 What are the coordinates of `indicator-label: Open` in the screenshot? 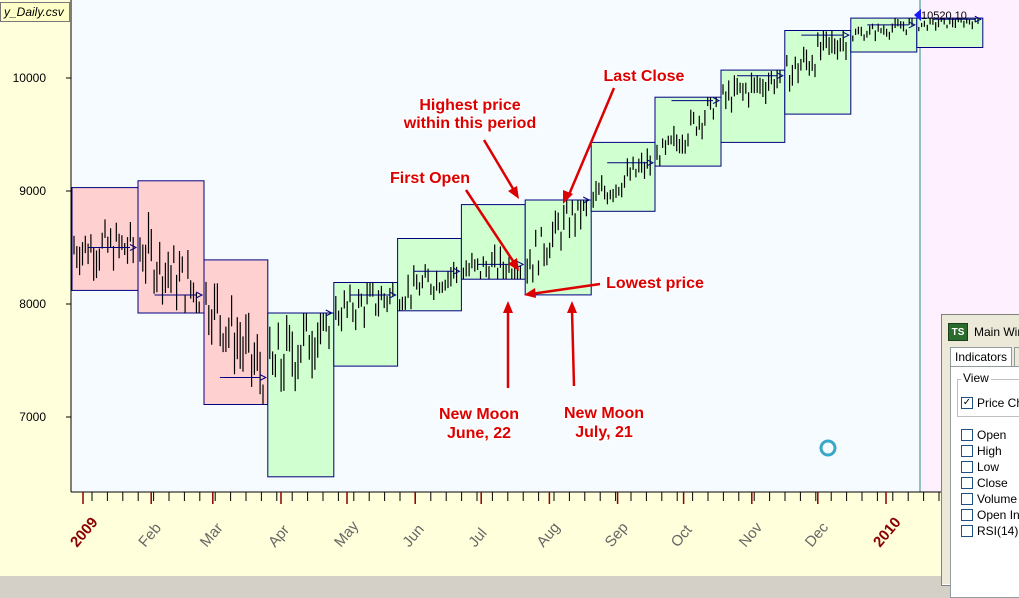 It's located at (992, 435).